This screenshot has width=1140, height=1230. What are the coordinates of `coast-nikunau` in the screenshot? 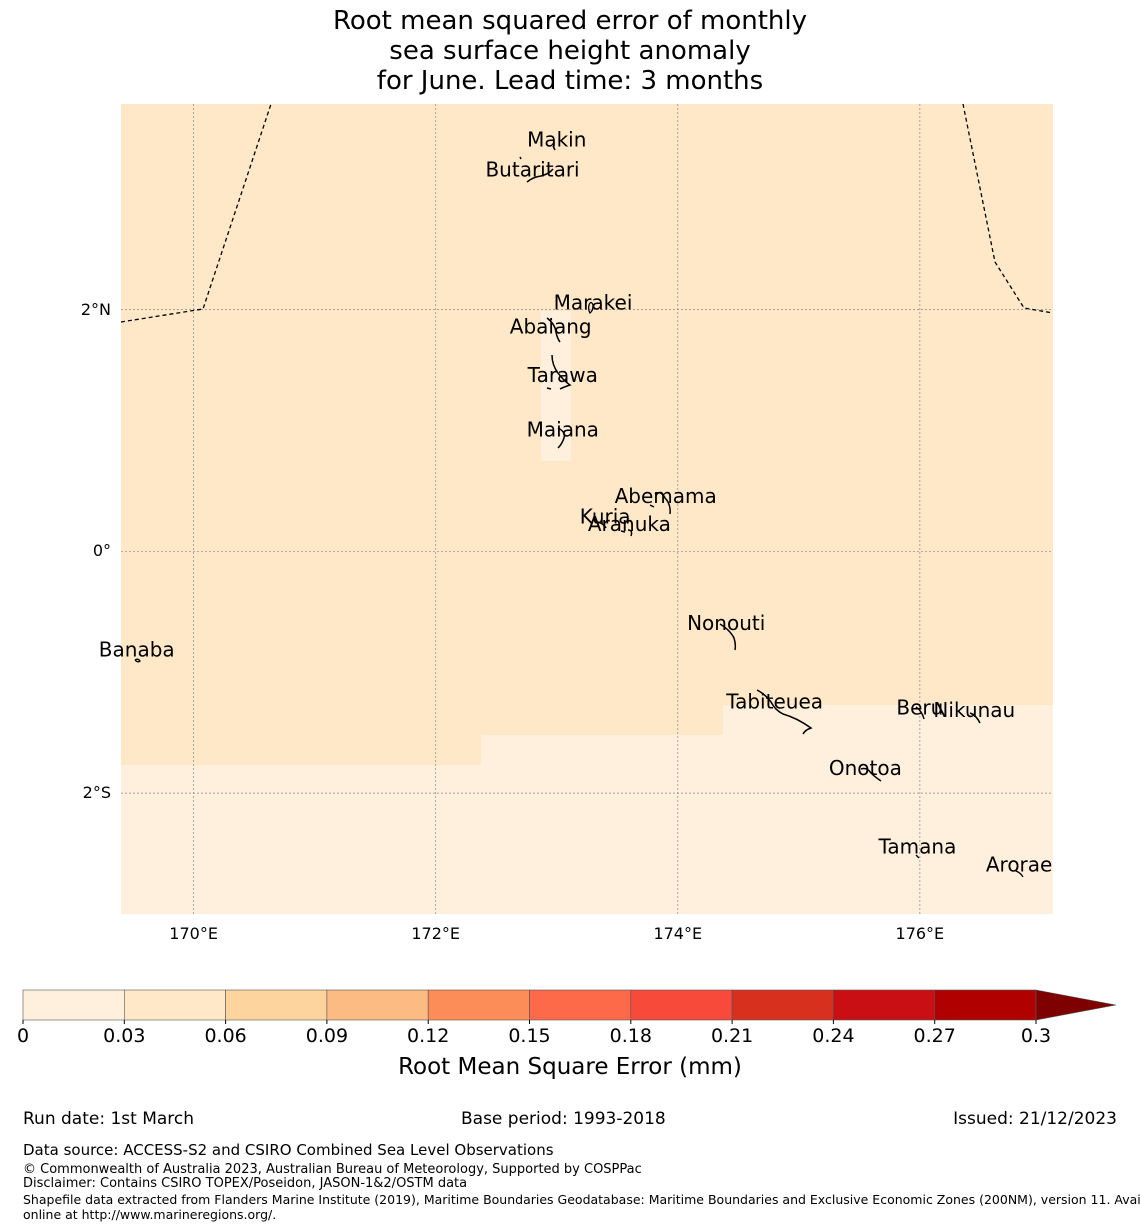 It's located at (975, 718).